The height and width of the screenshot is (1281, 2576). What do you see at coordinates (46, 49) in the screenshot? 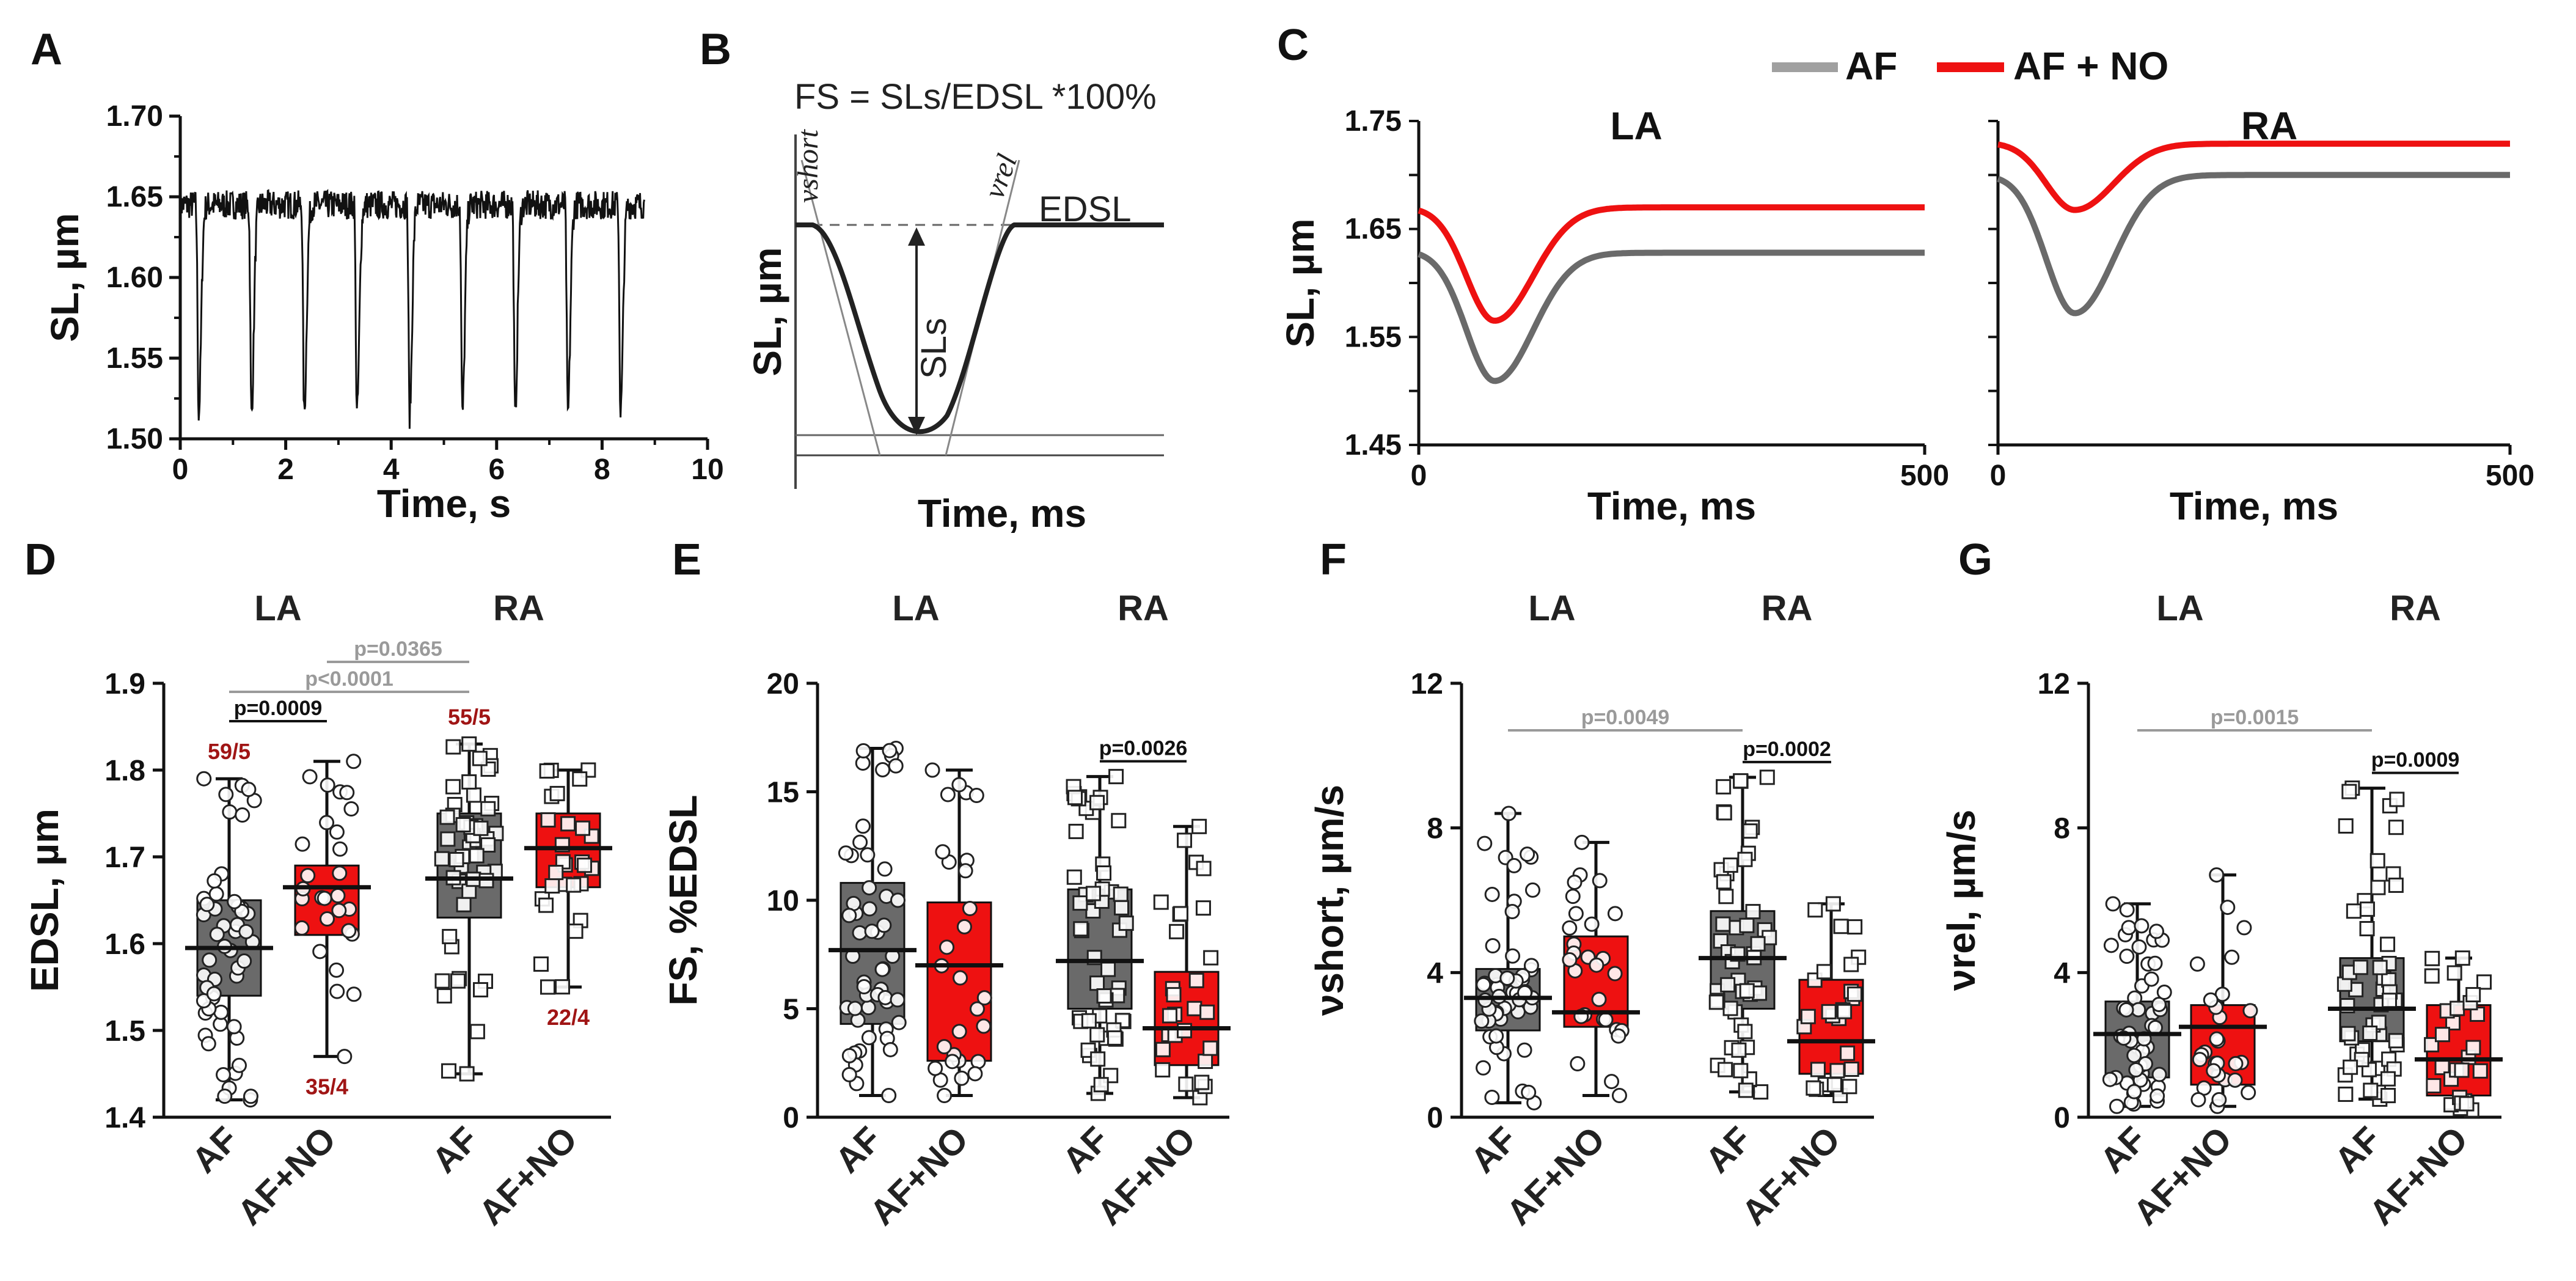
I see `panel-label-a: A` at bounding box center [46, 49].